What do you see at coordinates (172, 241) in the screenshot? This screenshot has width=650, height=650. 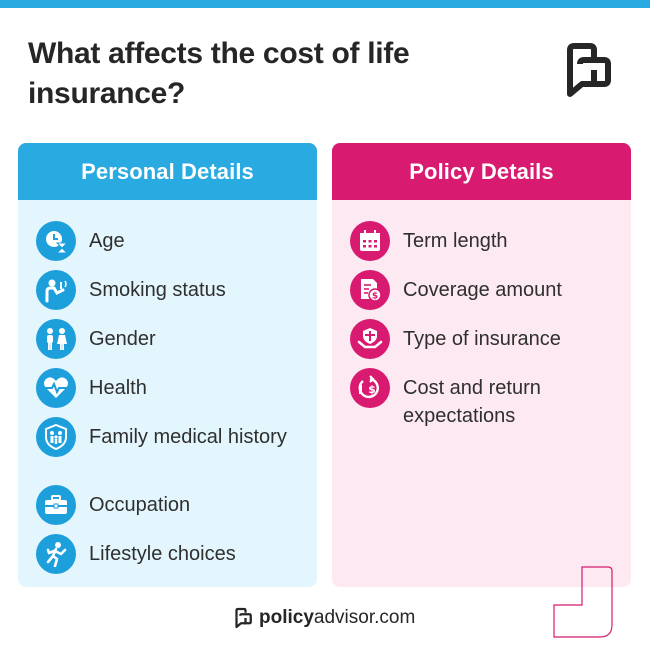 I see `list-item-age: Age` at bounding box center [172, 241].